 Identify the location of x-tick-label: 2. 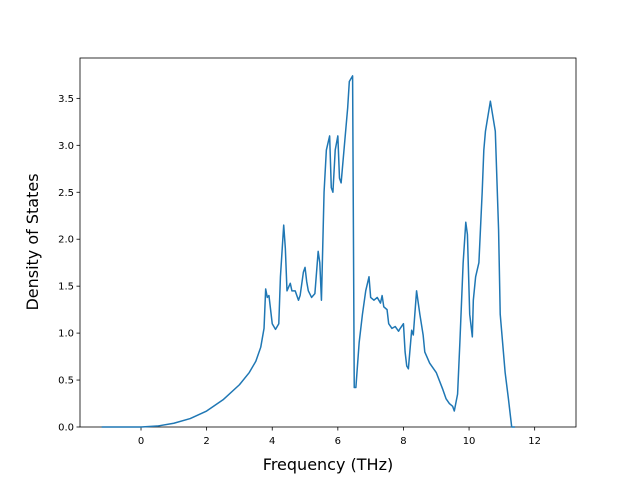
(206, 441).